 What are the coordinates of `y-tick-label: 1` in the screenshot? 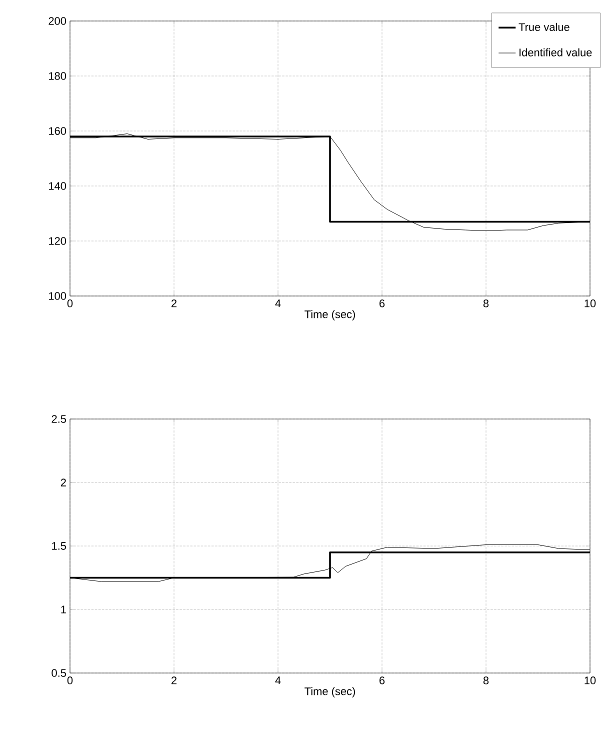 It's located at (63, 610).